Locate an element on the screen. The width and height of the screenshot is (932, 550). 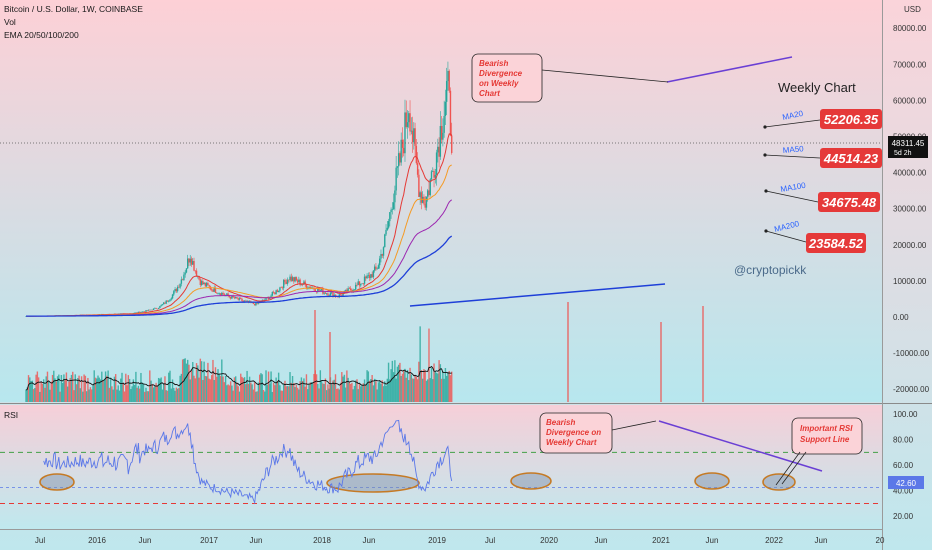
rsi-support-ellipse is located at coordinates (531, 481).